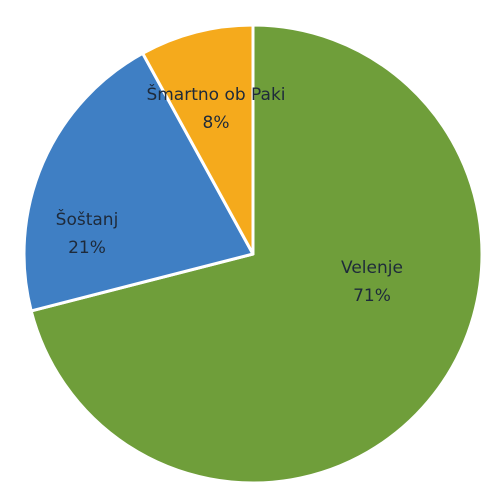 This screenshot has height=490, width=484. Describe the element at coordinates (372, 268) in the screenshot. I see `slice-label: Velenje` at that location.